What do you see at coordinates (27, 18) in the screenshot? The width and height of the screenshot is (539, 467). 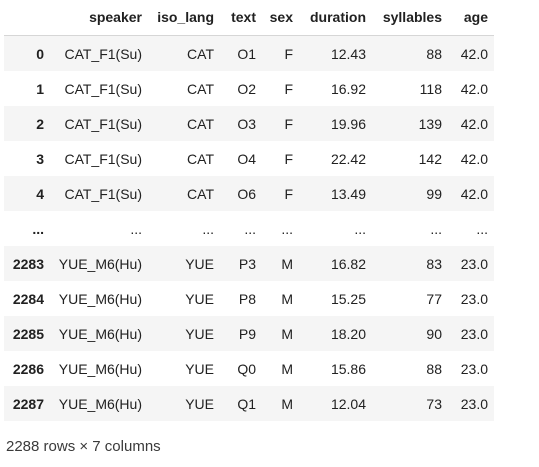 I see `index-header` at bounding box center [27, 18].